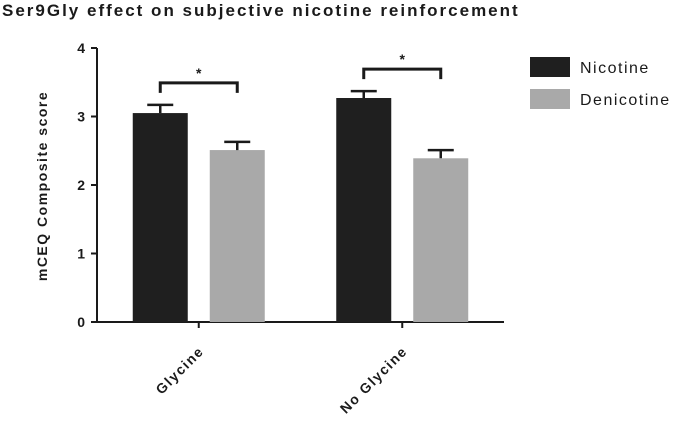  I want to click on x-tick-label: Glycine, so click(179, 370).